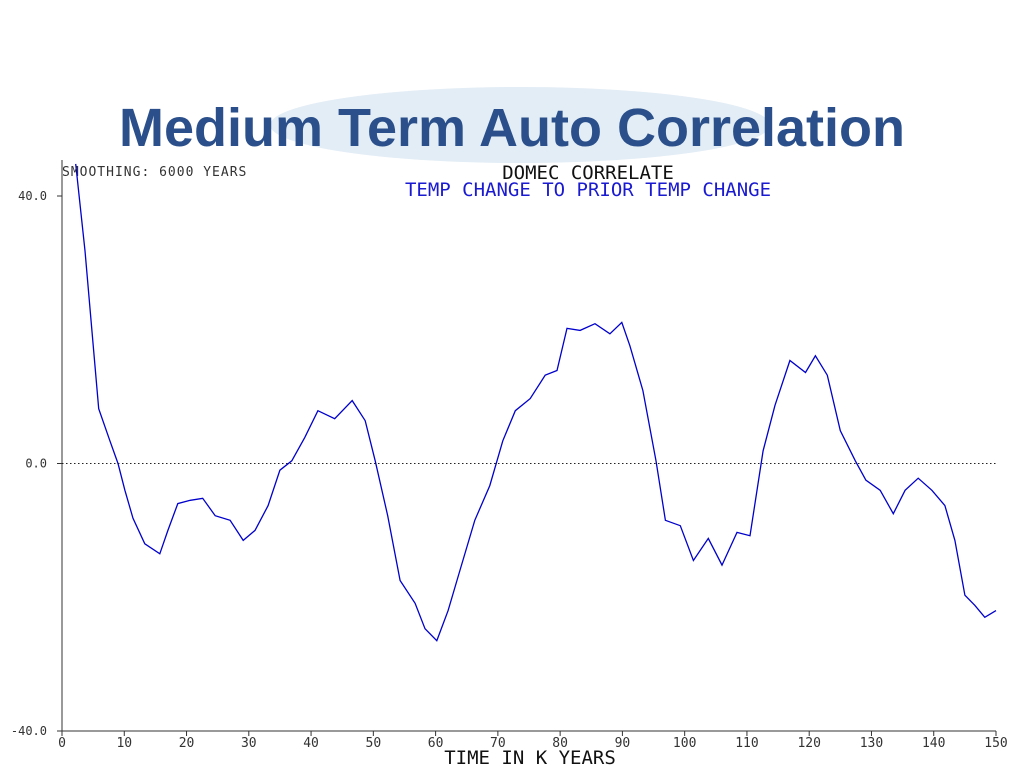 The width and height of the screenshot is (1023, 767). I want to click on x-tick-label: 0, so click(62, 743).